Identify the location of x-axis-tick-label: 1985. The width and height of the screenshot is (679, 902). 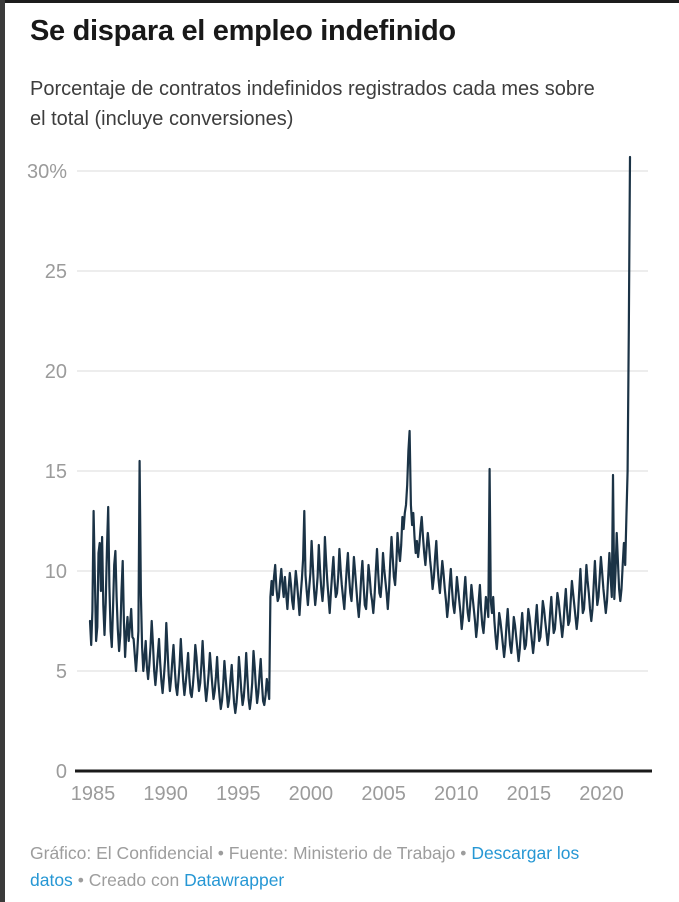
(93, 794).